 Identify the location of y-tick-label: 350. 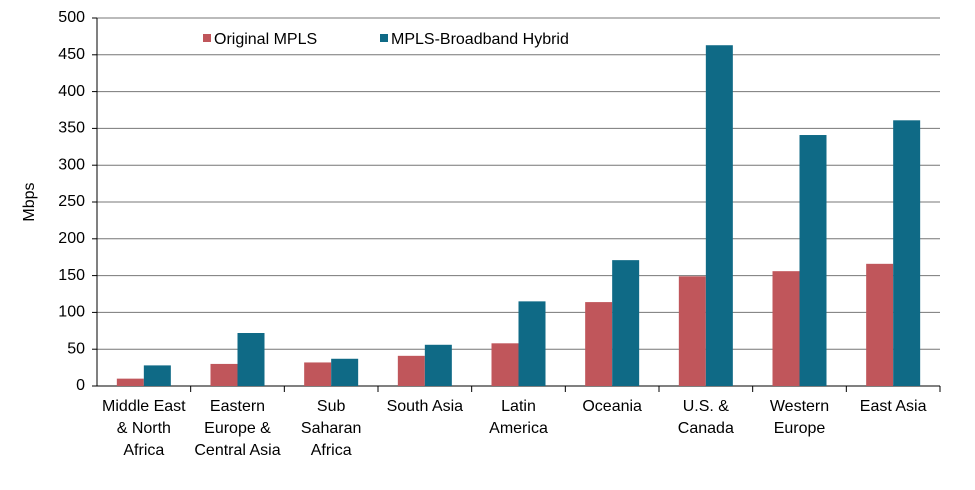
(71, 128).